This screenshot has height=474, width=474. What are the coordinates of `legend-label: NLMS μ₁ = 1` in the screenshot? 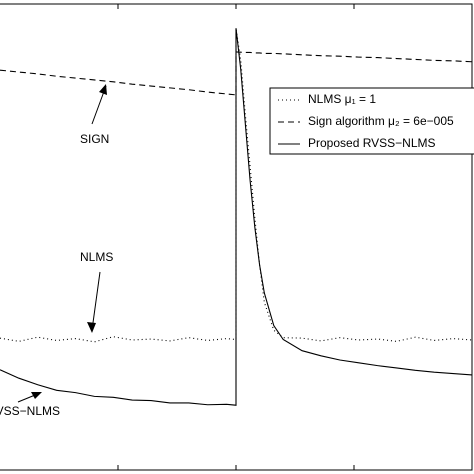 It's located at (342, 99).